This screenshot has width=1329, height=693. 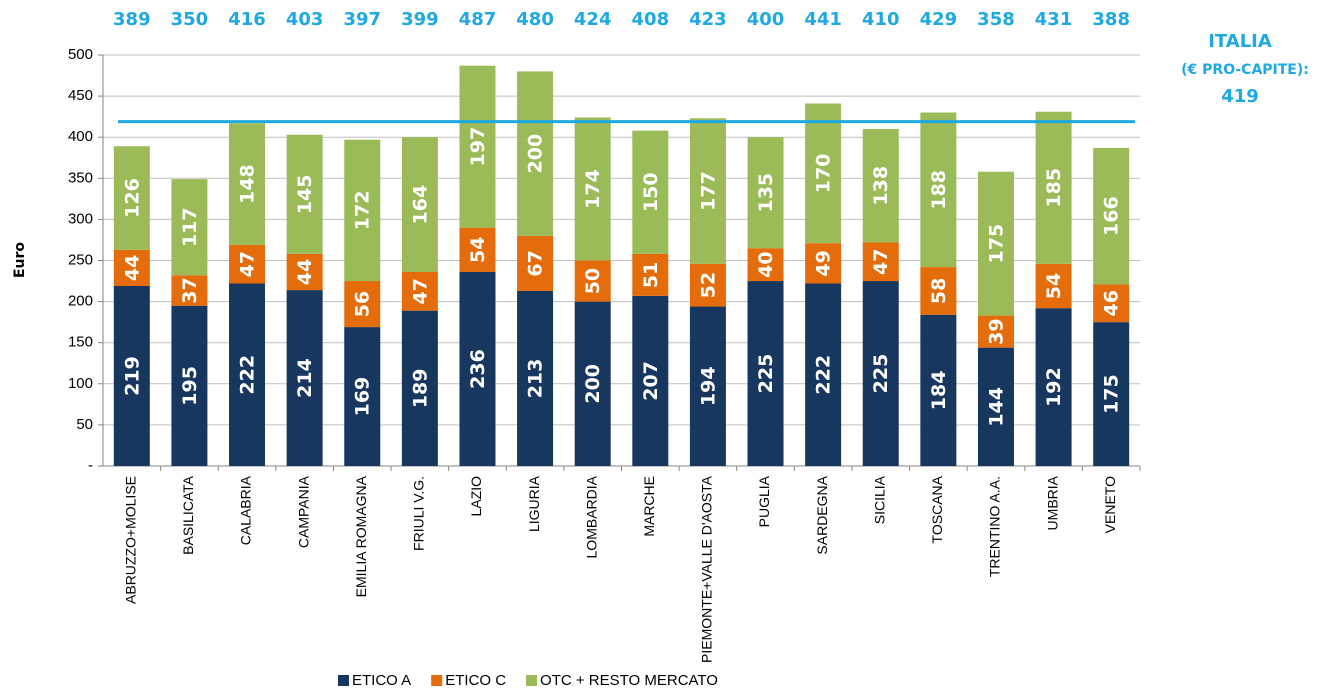 I want to click on x-tick-label: PUGLIA, so click(x=764, y=501).